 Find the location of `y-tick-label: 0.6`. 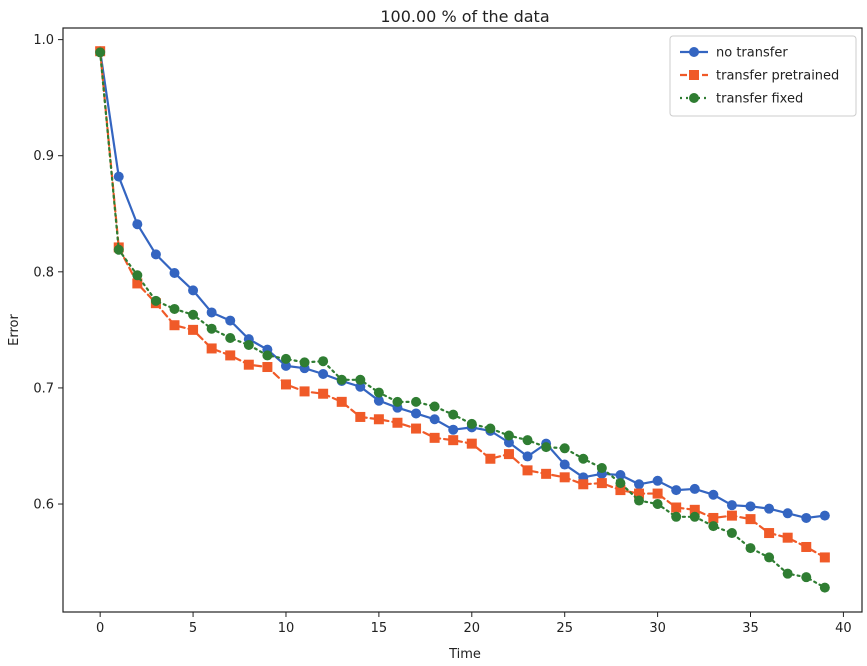

y-tick-label: 0.6 is located at coordinates (43, 505).